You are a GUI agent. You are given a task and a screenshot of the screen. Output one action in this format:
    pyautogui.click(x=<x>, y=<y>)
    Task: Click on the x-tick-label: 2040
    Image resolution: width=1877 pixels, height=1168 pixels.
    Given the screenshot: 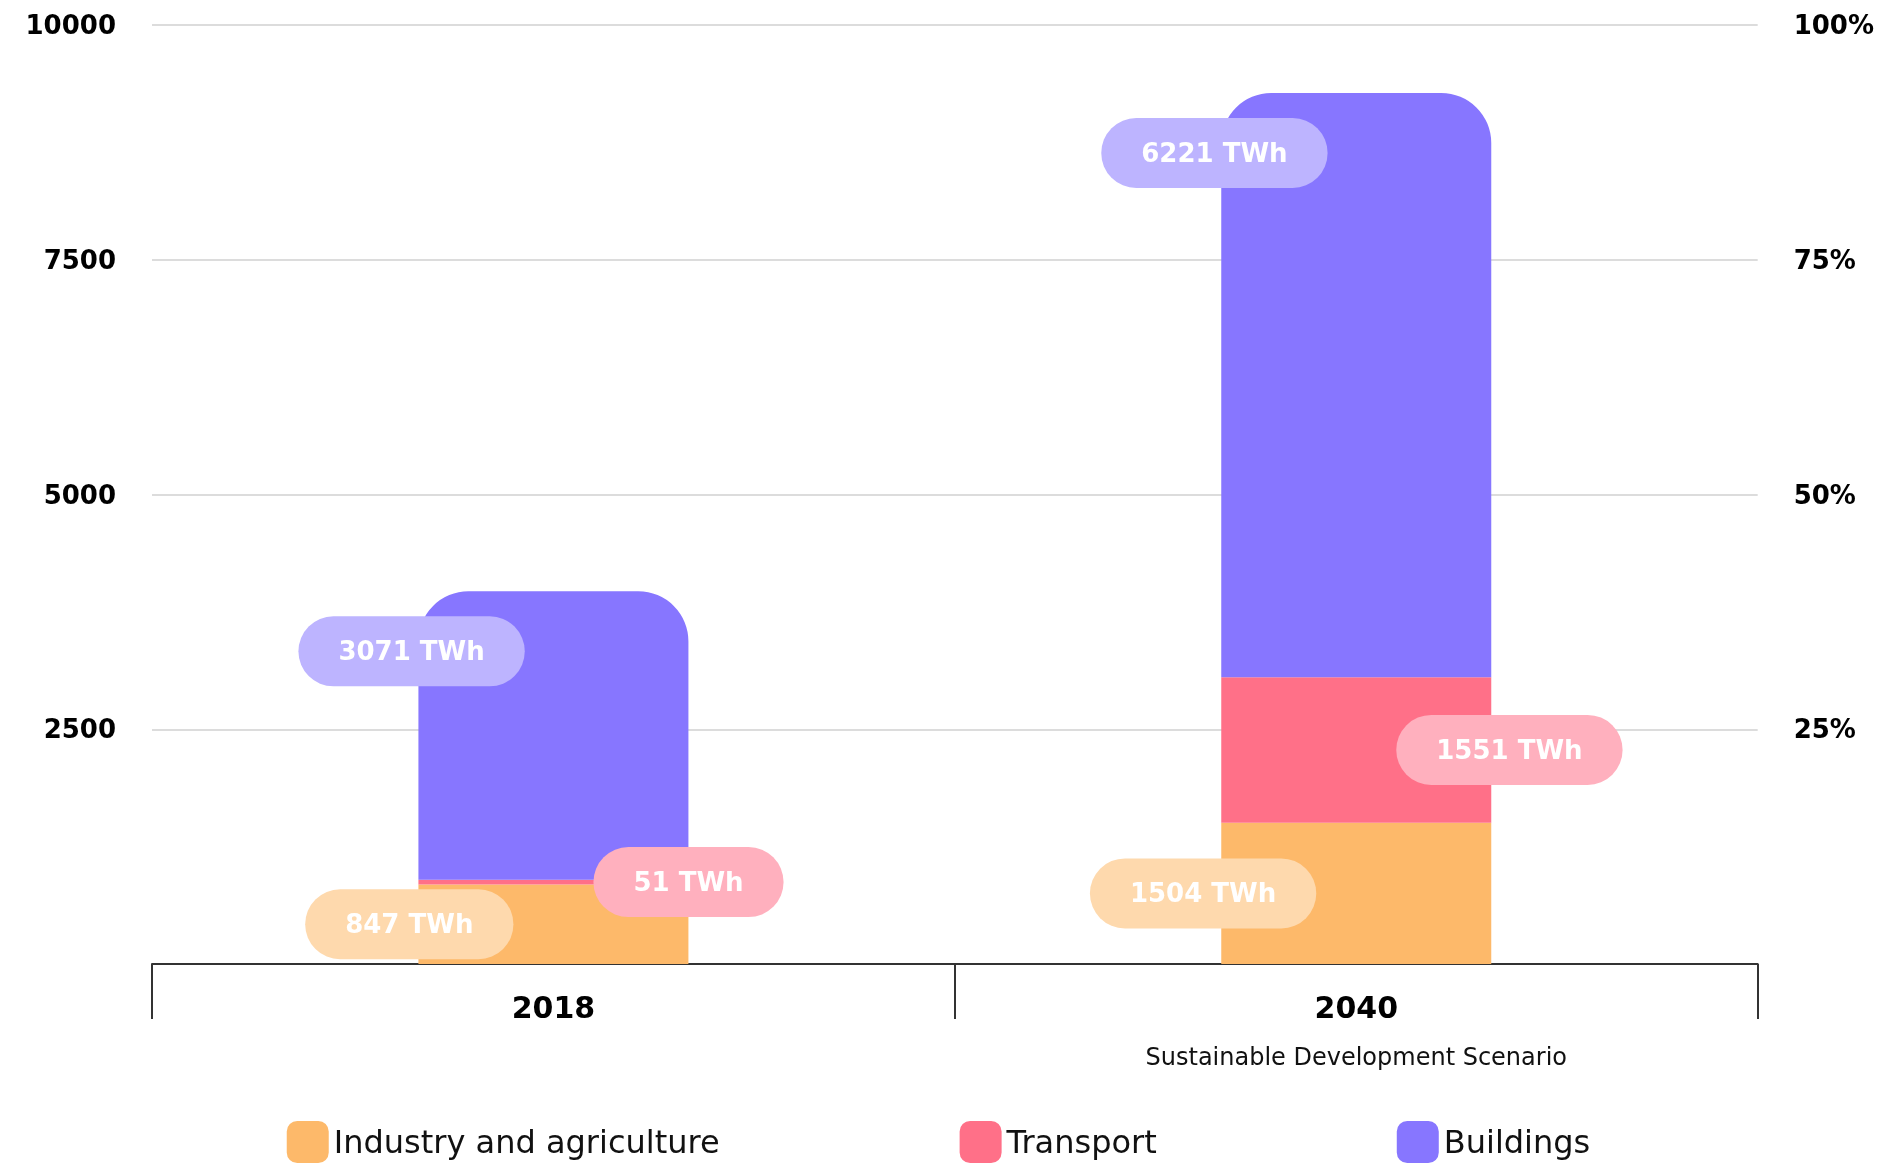 What is the action you would take?
    pyautogui.click(x=1356, y=1007)
    